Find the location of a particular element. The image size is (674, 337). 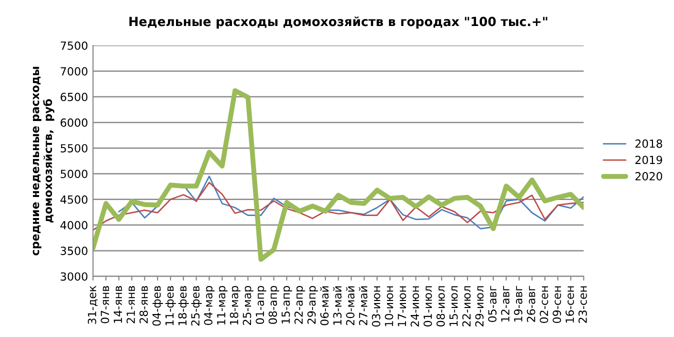

x-tick-label: 31-дек is located at coordinates (93, 305).